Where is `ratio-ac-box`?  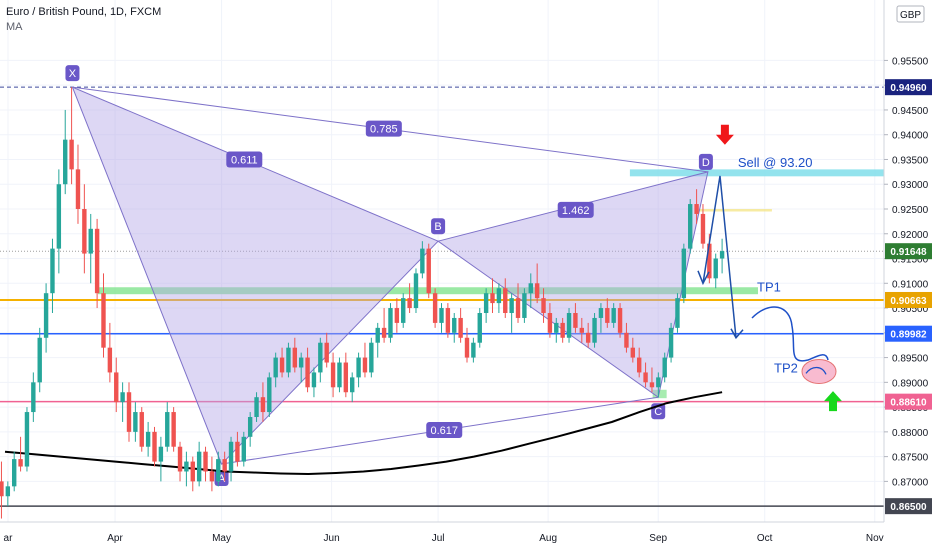
ratio-ac-box is located at coordinates (444, 429).